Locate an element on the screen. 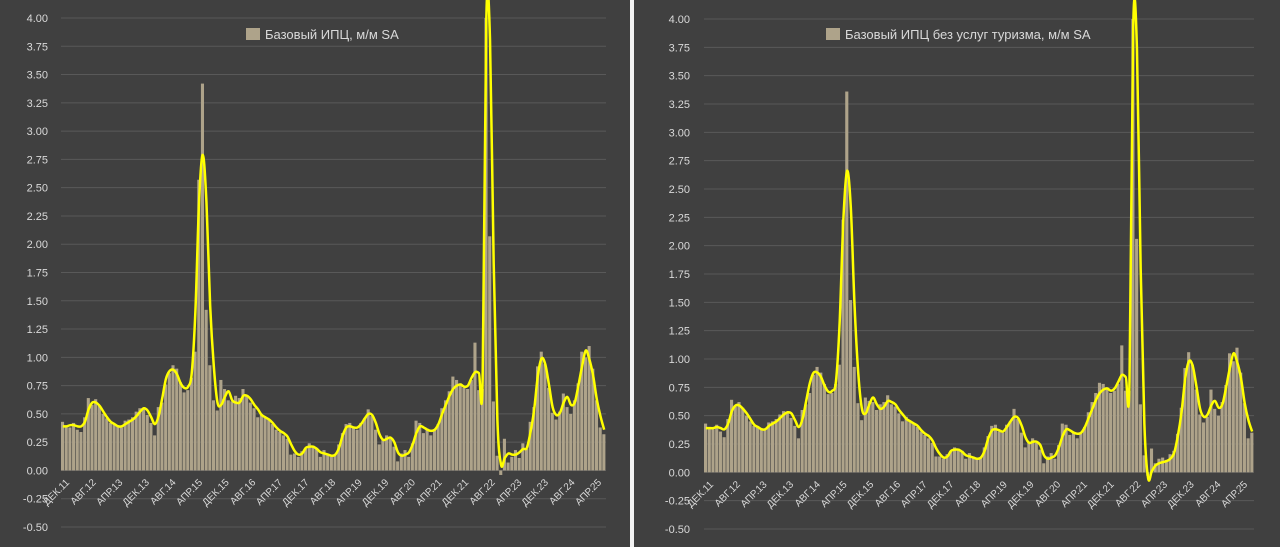  y-tick-label: 3.50 is located at coordinates (679, 77).